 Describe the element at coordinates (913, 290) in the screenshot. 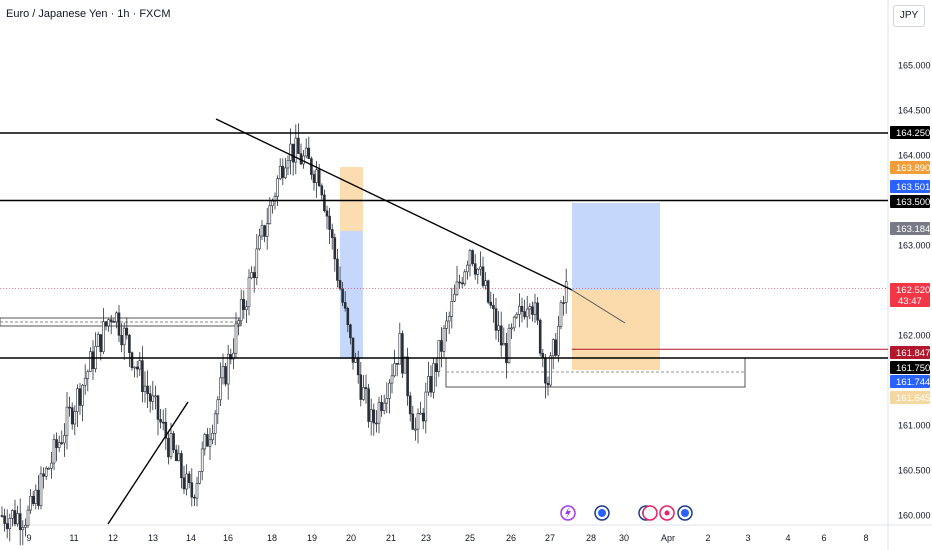

I see `price-tag-label: 162.520` at that location.